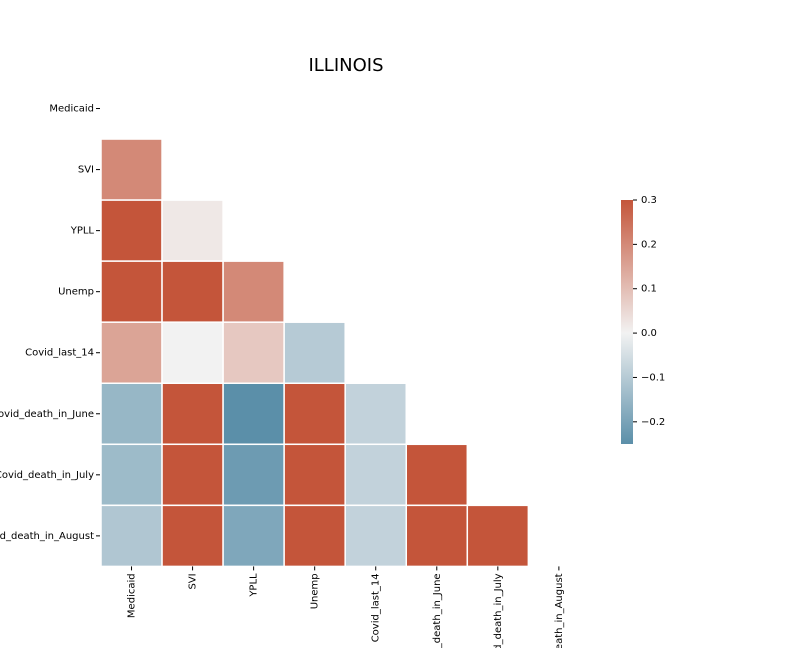 This screenshot has height=648, width=792. What do you see at coordinates (345, 65) in the screenshot?
I see `chart-title: ILLINOIS` at bounding box center [345, 65].